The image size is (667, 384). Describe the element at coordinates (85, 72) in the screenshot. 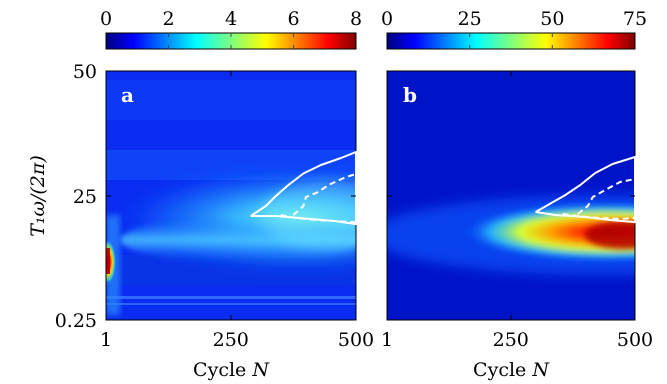

I see `y-tick-label: 50` at that location.